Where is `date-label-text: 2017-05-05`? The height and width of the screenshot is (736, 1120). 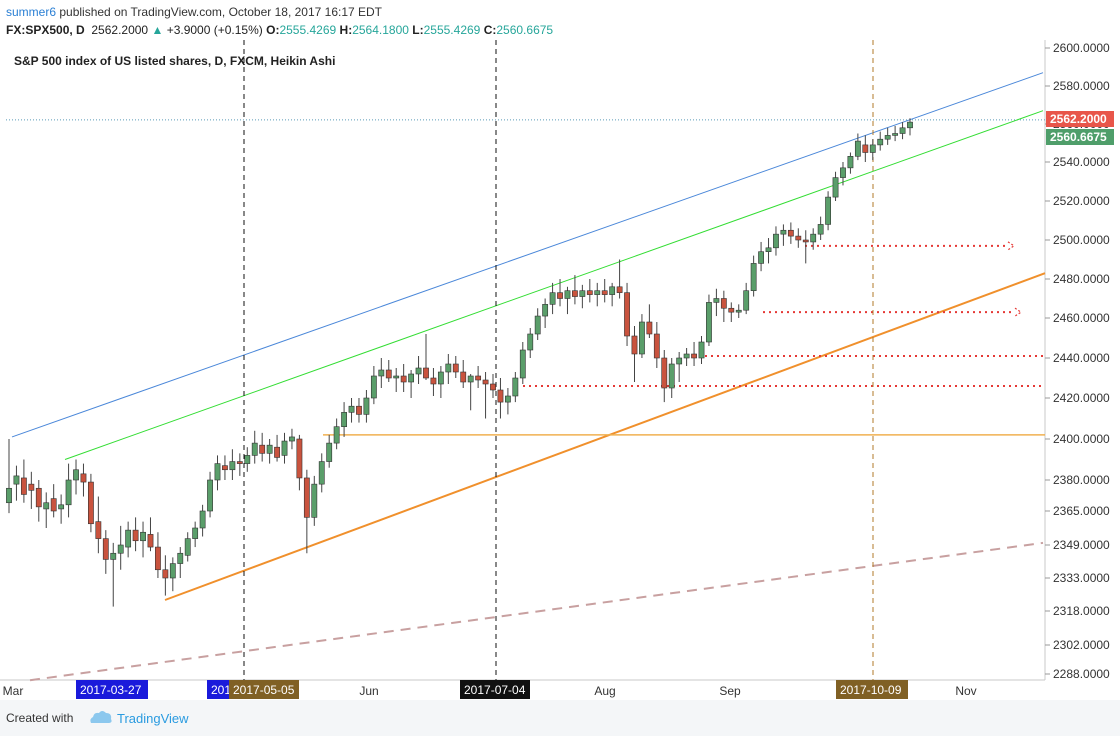
date-label-text: 2017-05-05 is located at coordinates (264, 690).